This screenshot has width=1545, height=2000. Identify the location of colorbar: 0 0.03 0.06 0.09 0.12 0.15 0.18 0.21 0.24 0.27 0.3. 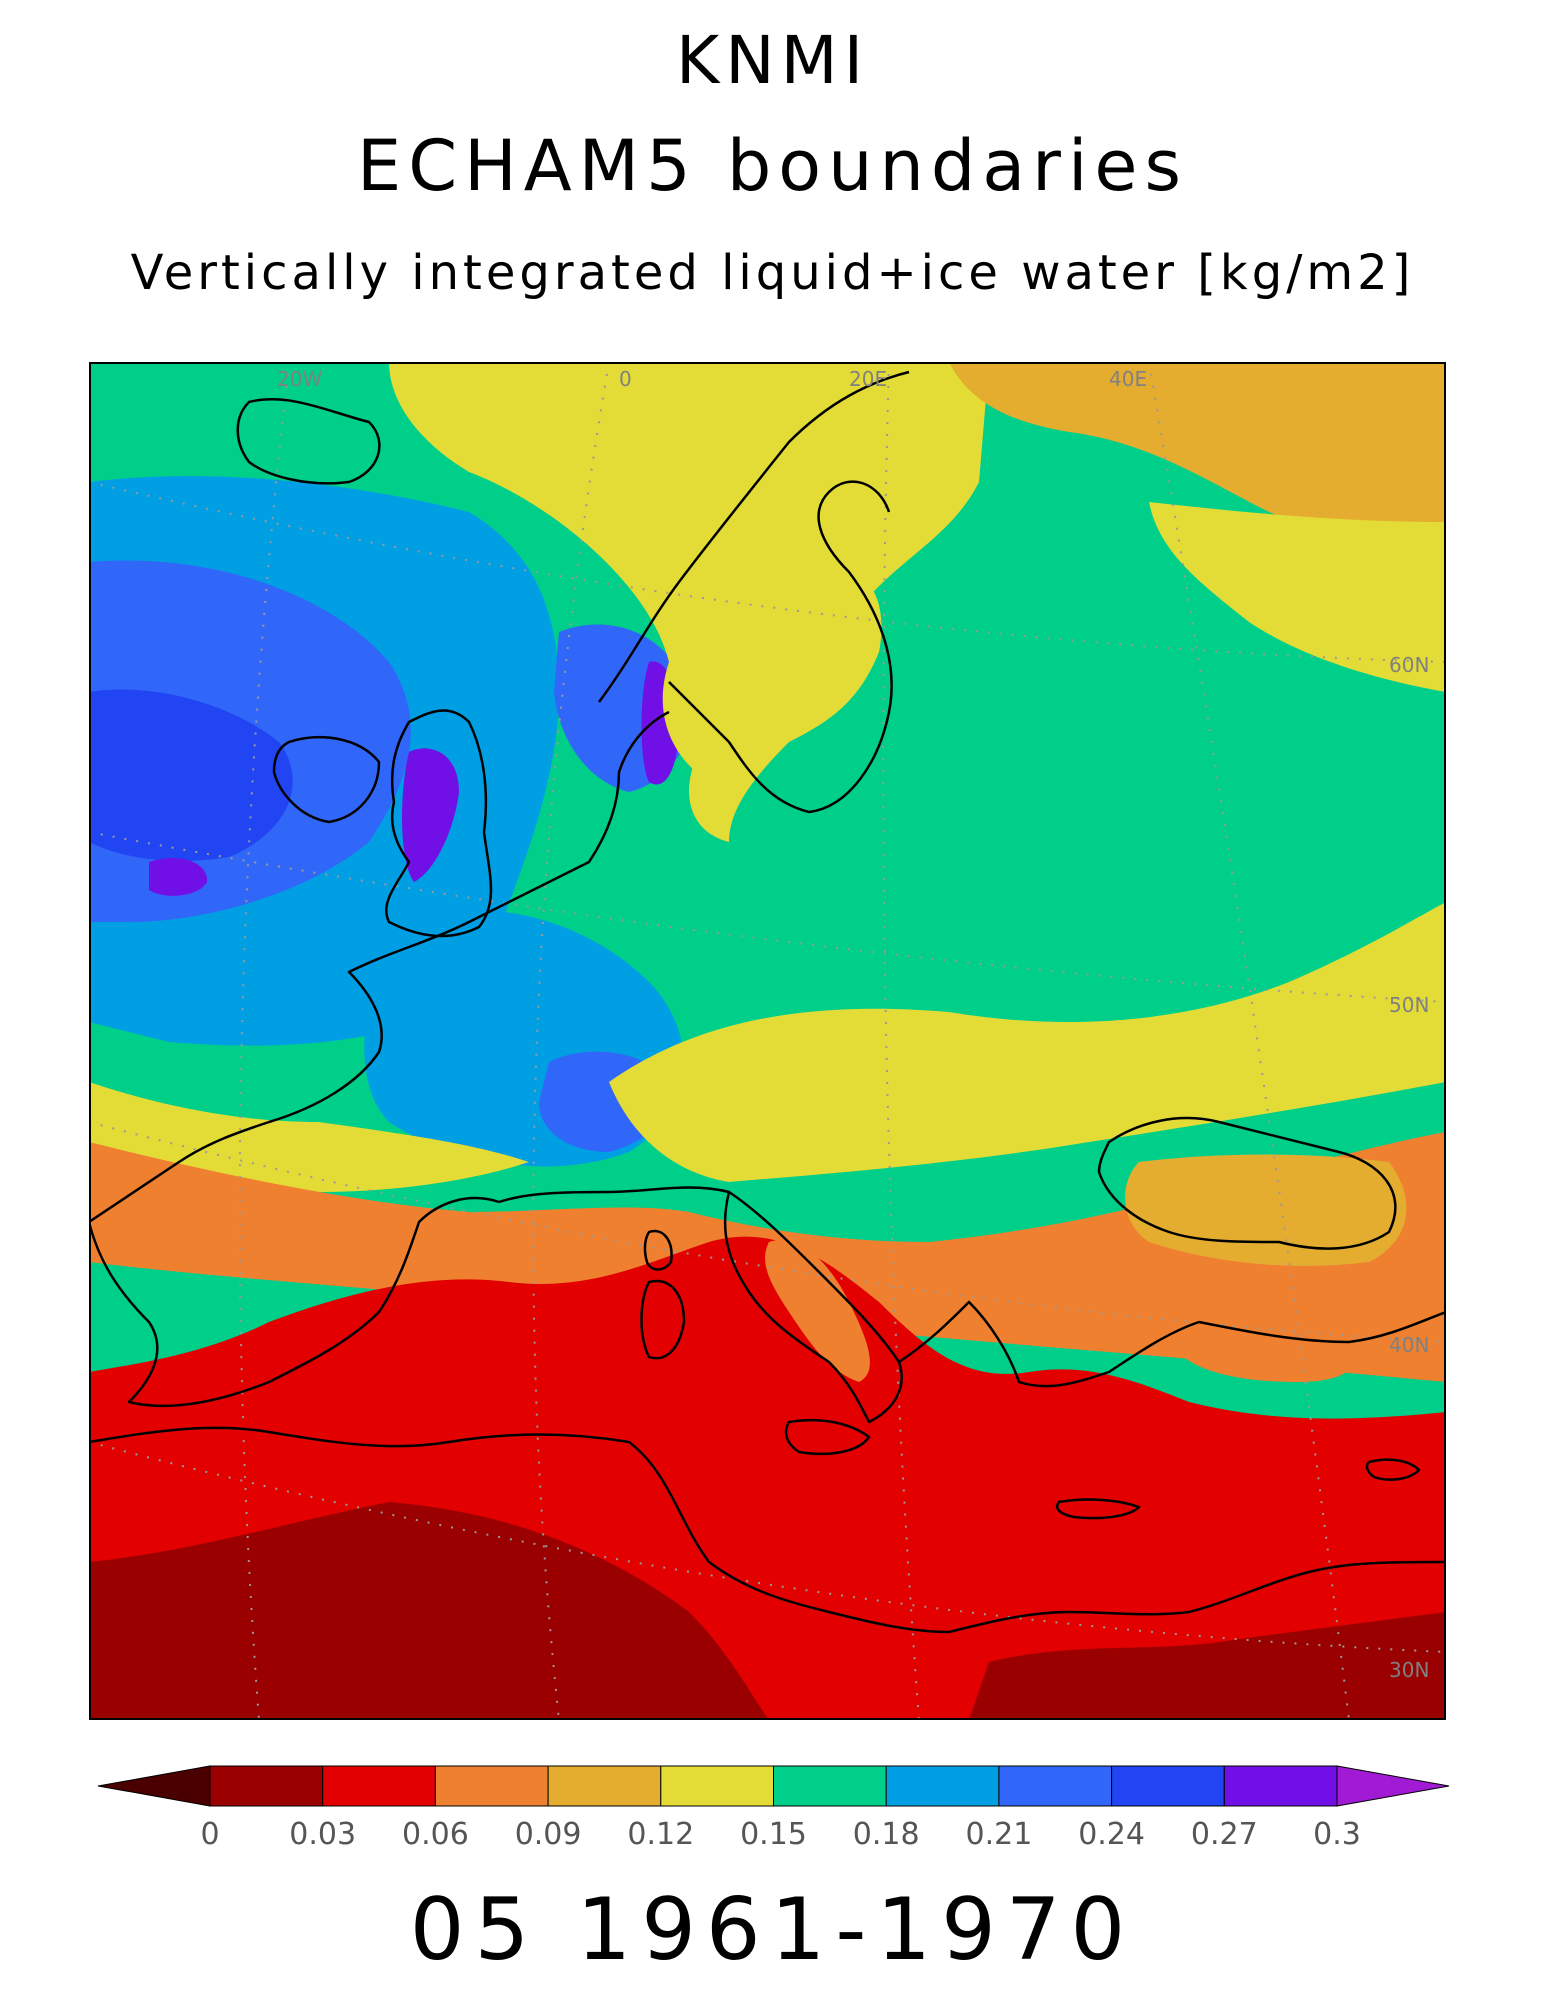
(773, 1808).